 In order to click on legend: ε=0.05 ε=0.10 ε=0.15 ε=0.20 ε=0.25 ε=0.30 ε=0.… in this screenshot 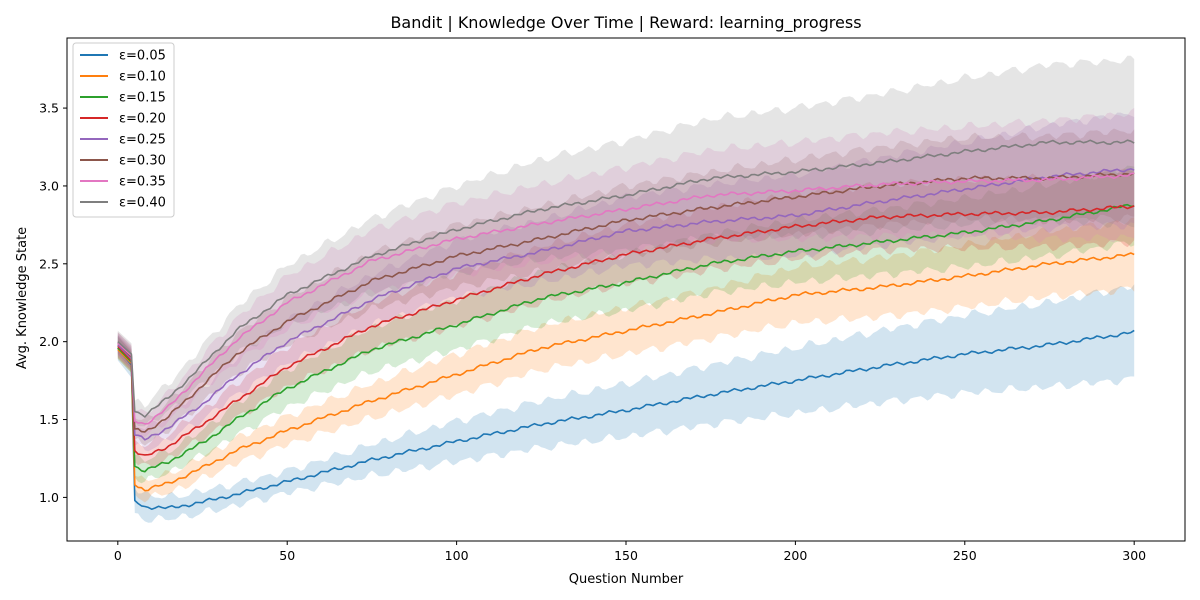, I will do `click(123, 130)`.